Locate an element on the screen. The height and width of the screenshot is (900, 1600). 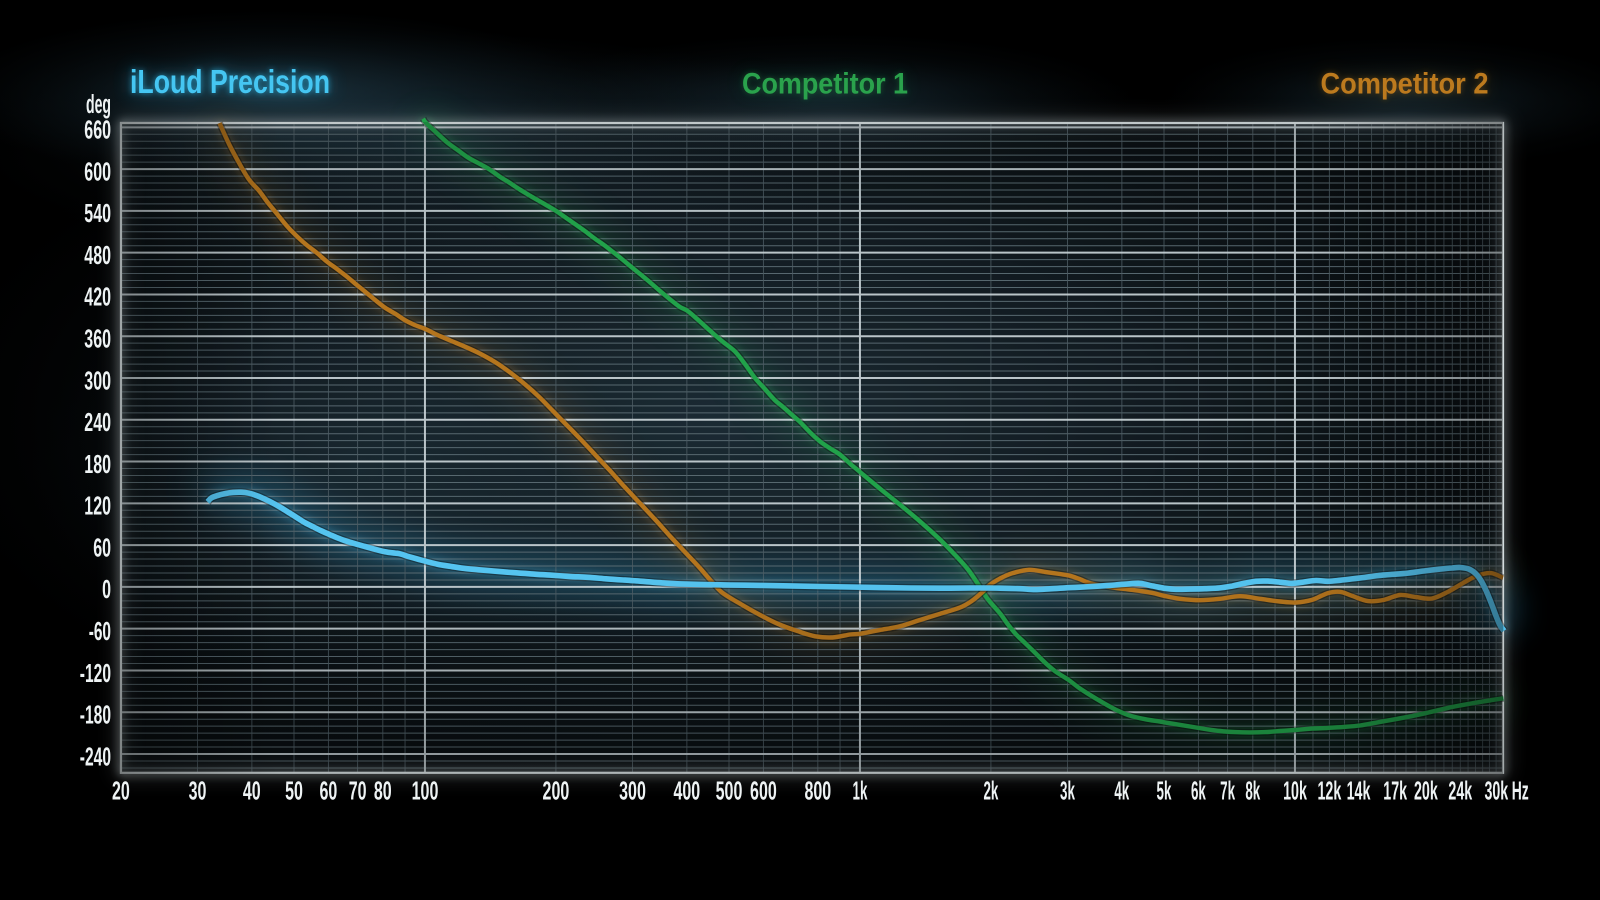
svg-text: 240 is located at coordinates (97, 423).